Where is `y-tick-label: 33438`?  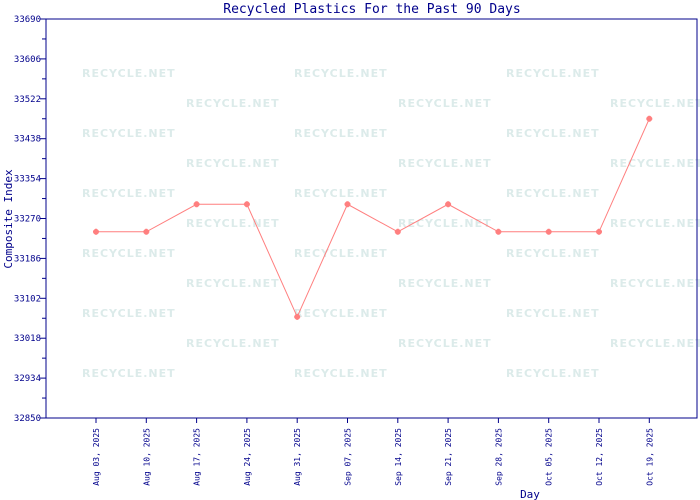 y-tick-label: 33438 is located at coordinates (27, 140).